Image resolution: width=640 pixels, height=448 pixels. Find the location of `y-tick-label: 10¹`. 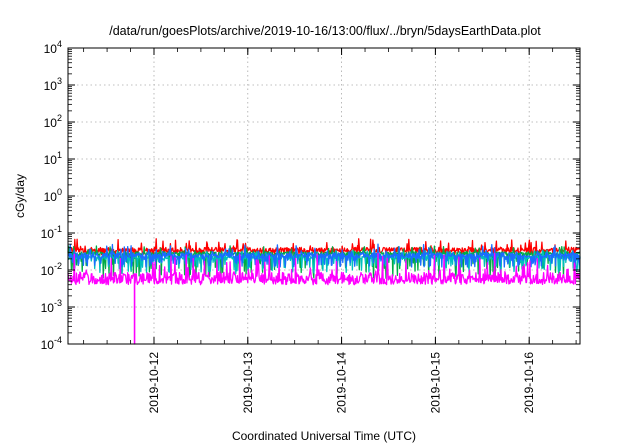

y-tick-label: 10¹ is located at coordinates (53, 158).